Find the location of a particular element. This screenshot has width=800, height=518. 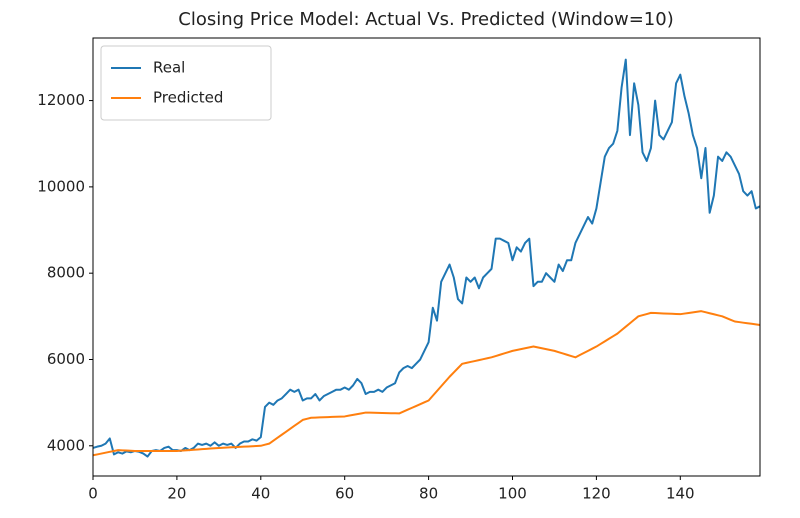

legend: Real Predicted is located at coordinates (186, 83).